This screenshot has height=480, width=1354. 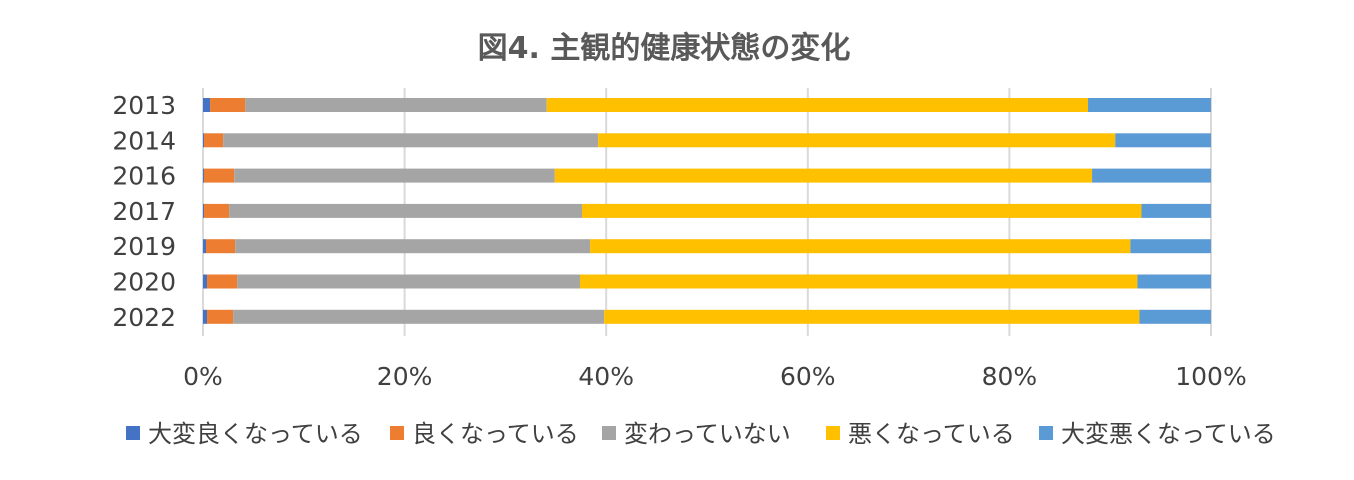 I want to click on category-label: 2013, so click(x=144, y=105).